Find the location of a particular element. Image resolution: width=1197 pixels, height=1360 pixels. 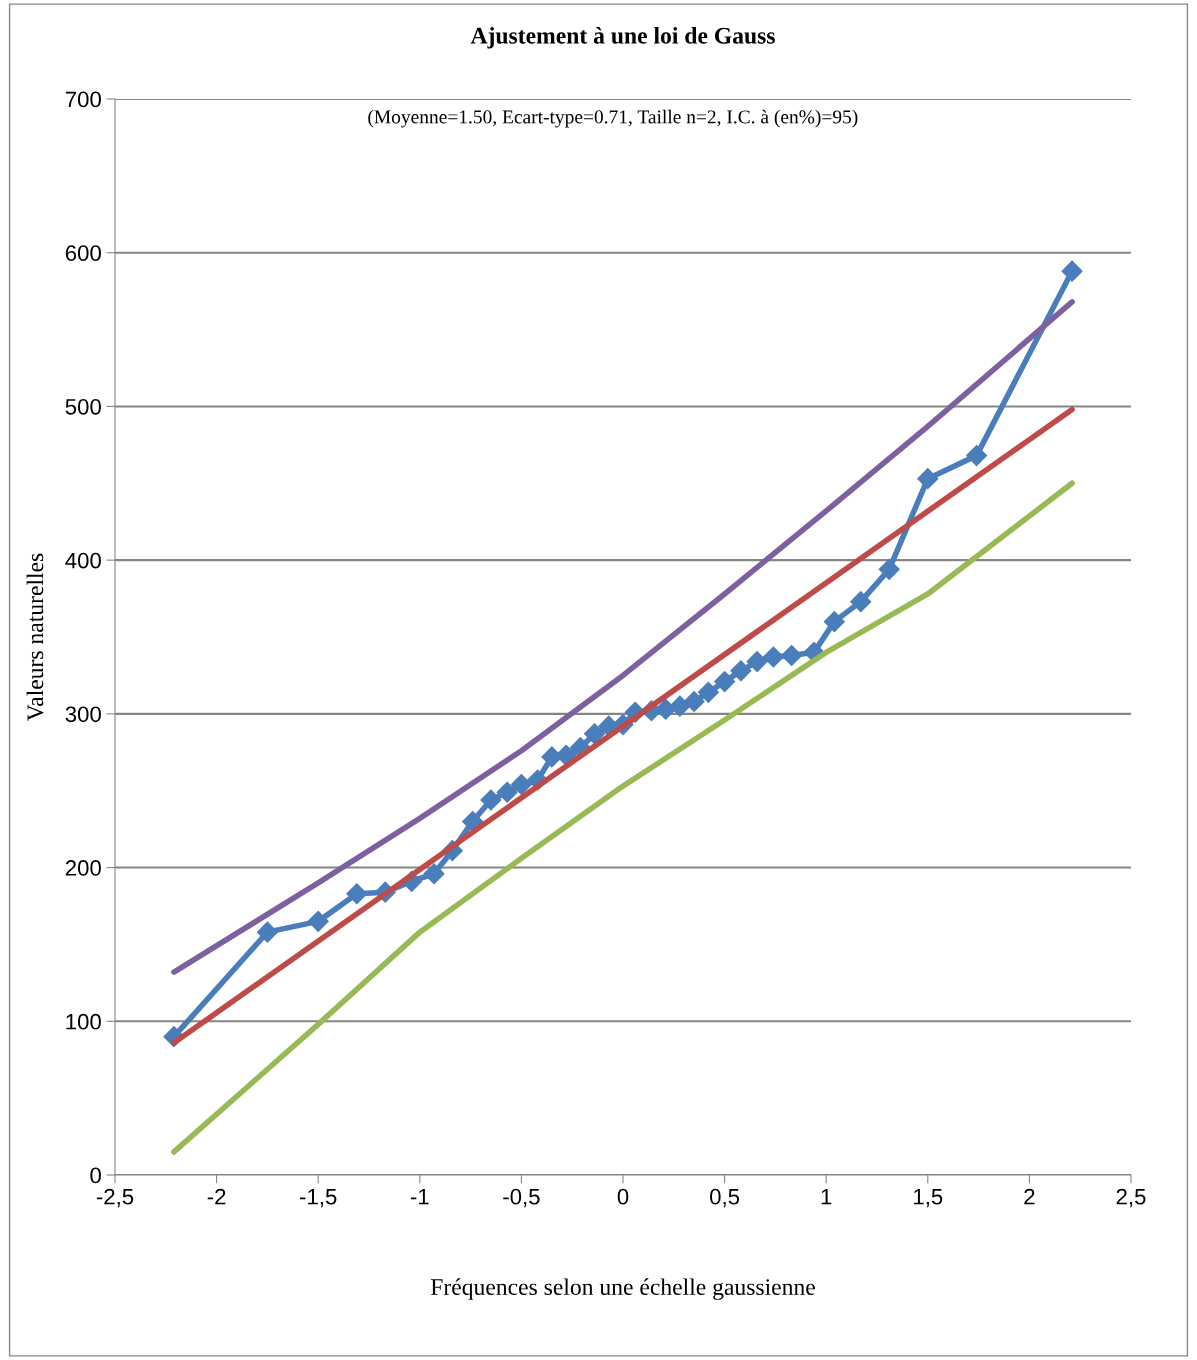

x-tick-label: 1,5 is located at coordinates (928, 1198).